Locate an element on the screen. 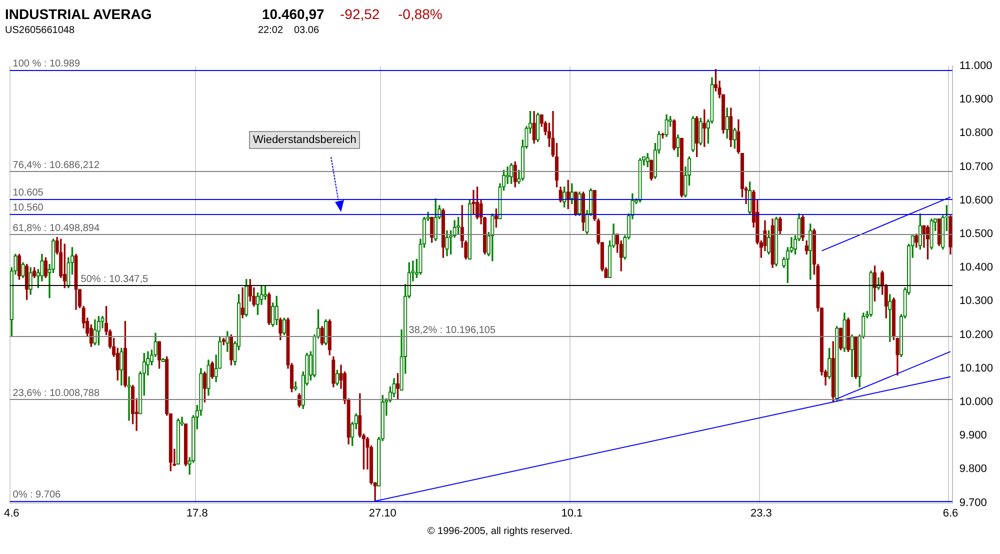 The height and width of the screenshot is (554, 1000). y-tick-label: 10.400 is located at coordinates (976, 268).